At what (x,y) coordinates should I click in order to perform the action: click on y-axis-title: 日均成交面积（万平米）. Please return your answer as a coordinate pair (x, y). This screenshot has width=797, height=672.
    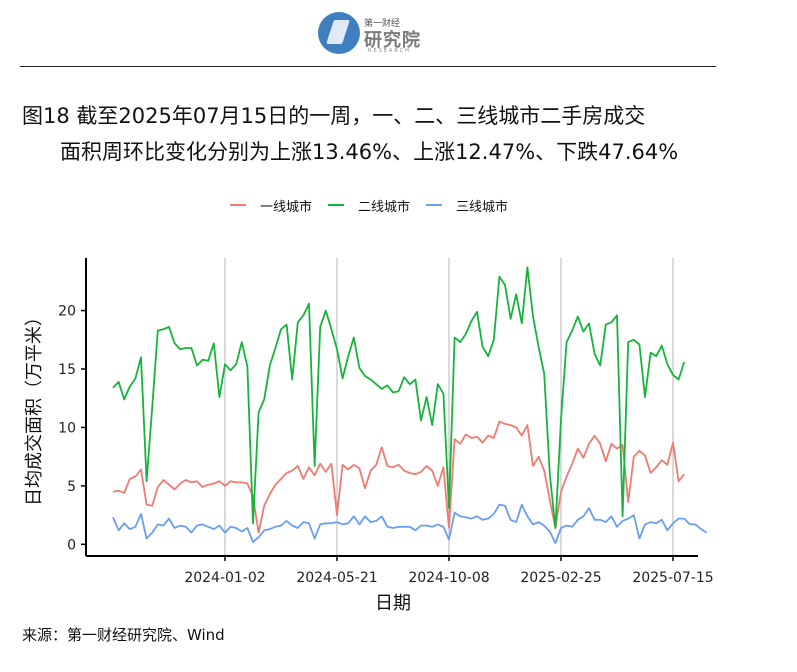
    Looking at the image, I should click on (34, 407).